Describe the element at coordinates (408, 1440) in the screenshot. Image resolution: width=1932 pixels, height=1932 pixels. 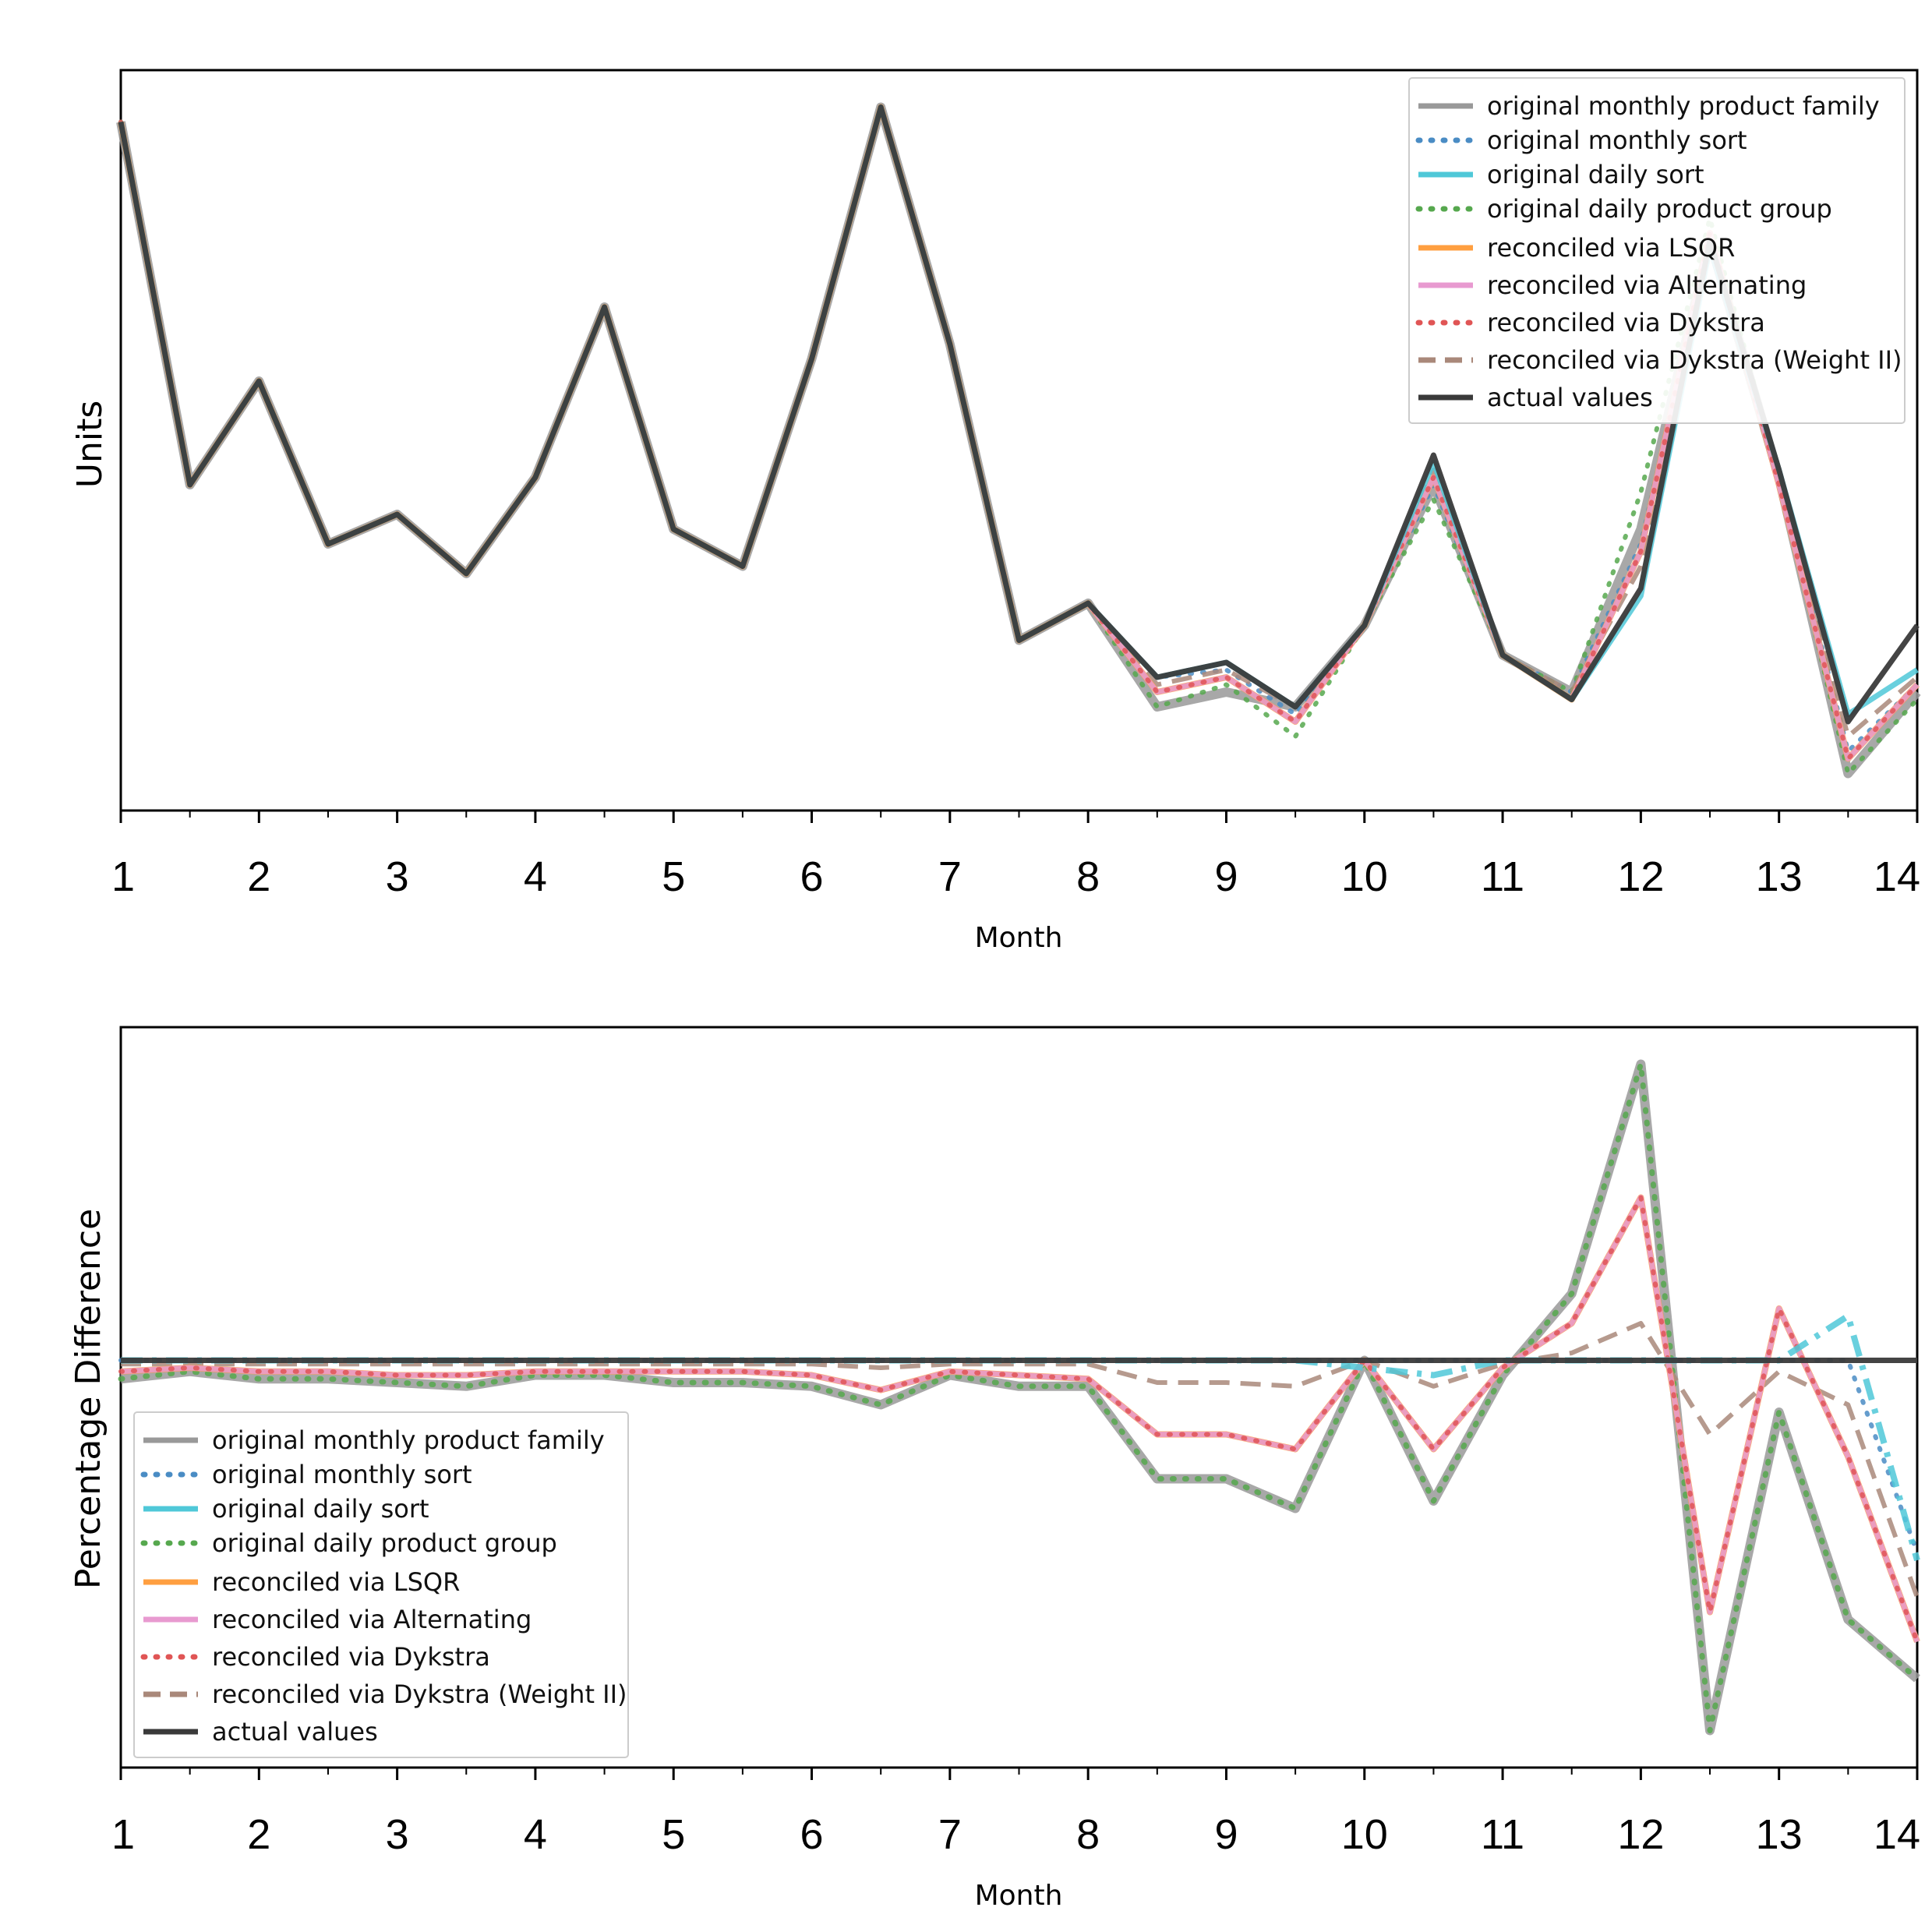
I see `pct-legend-label: original monthly product family` at that location.